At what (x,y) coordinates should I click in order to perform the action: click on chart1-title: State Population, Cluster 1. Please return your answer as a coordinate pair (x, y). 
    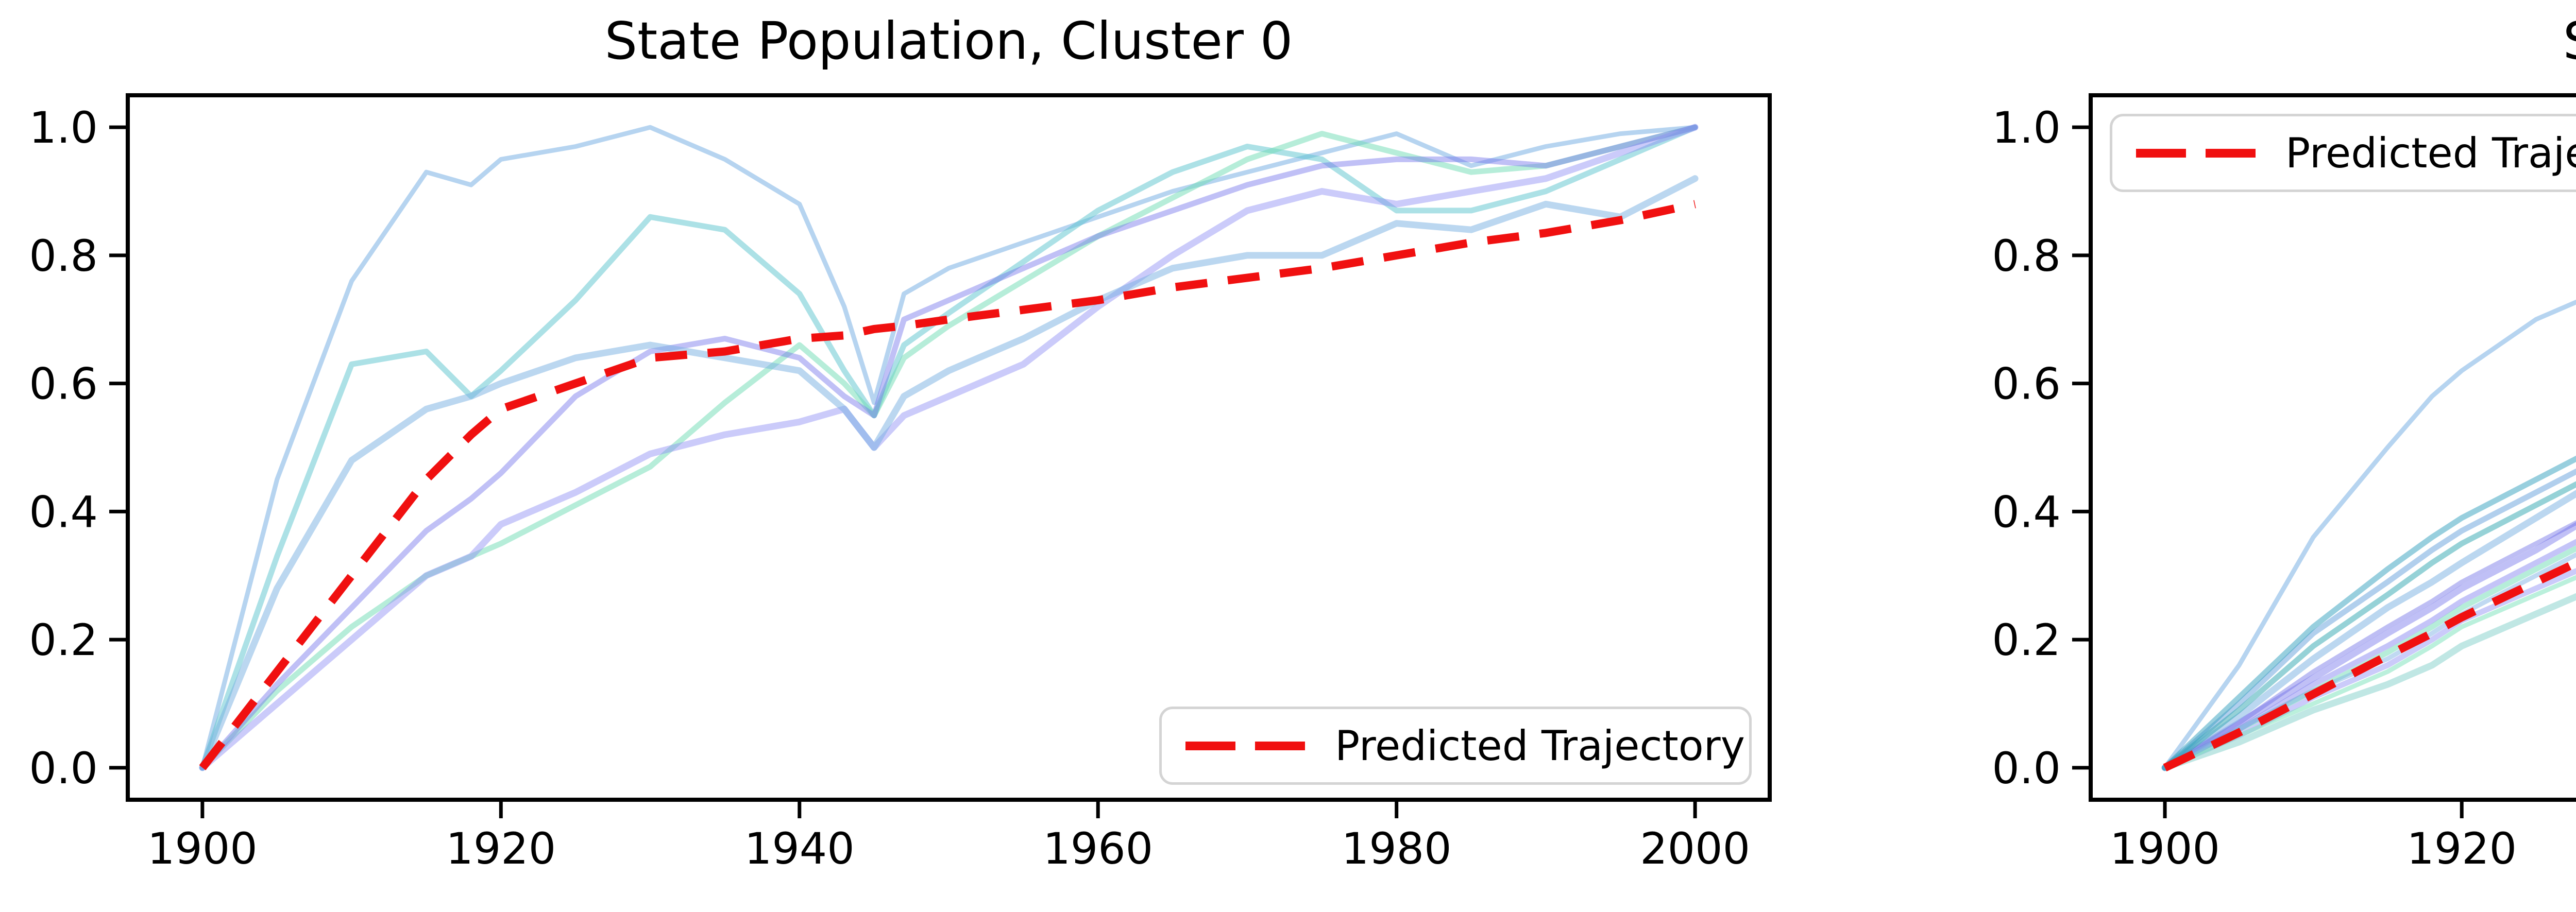
    Looking at the image, I should click on (2333, 41).